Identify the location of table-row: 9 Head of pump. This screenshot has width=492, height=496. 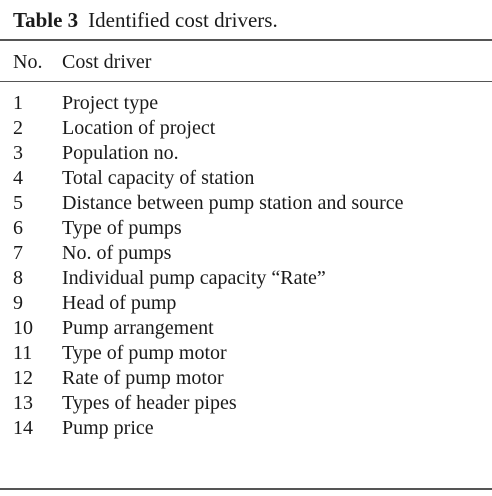
(246, 303).